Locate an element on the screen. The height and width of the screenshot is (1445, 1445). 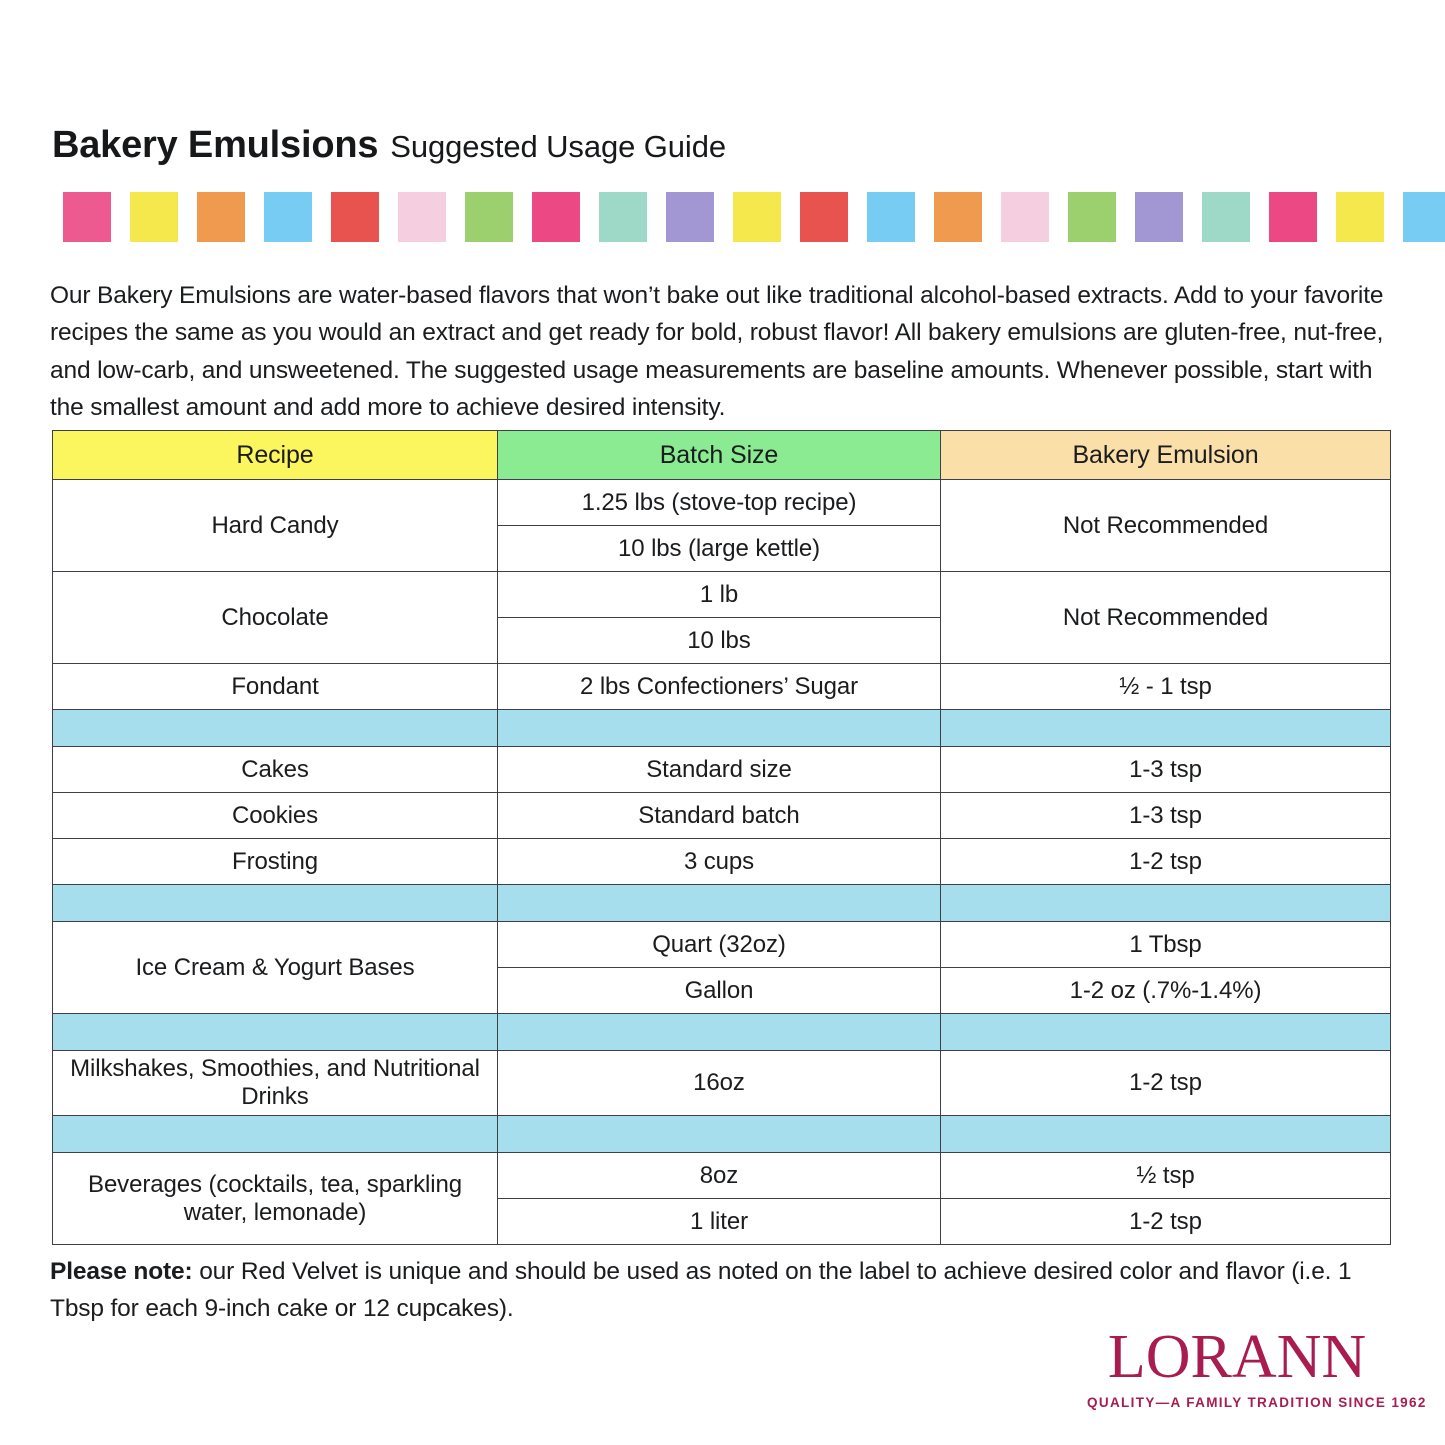
cell-recipe: Frosting is located at coordinates (275, 861).